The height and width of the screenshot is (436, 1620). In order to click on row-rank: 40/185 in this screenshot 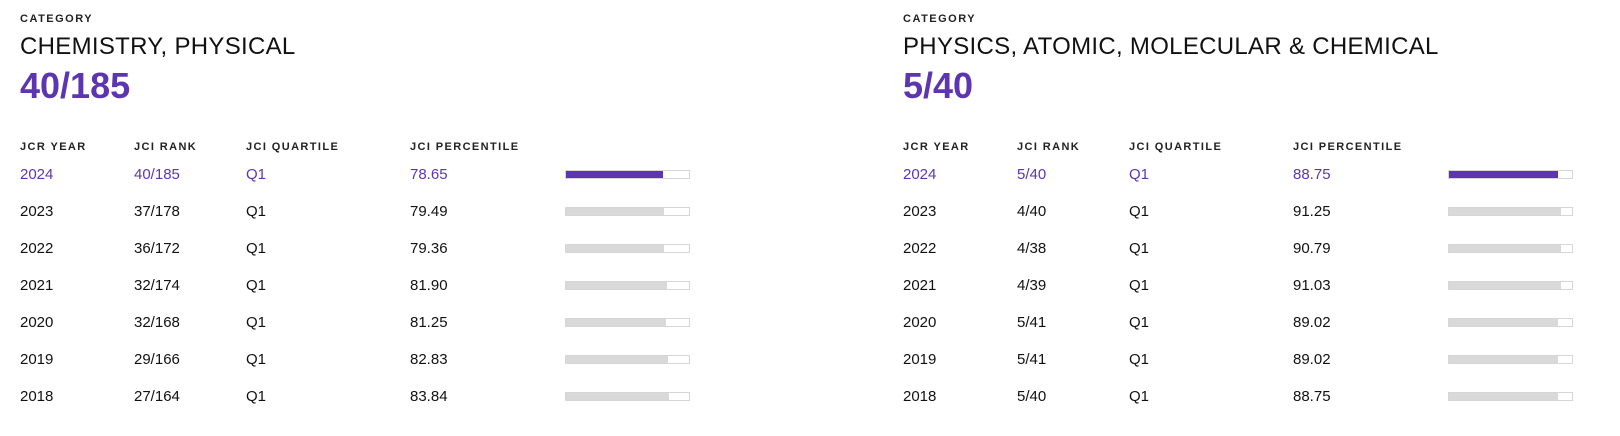, I will do `click(157, 174)`.